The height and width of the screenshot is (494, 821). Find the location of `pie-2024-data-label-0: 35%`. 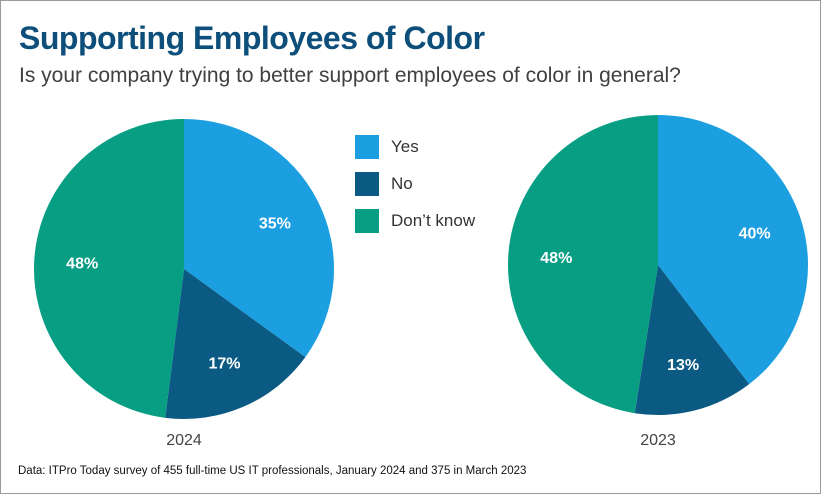

pie-2024-data-label-0: 35% is located at coordinates (275, 224).